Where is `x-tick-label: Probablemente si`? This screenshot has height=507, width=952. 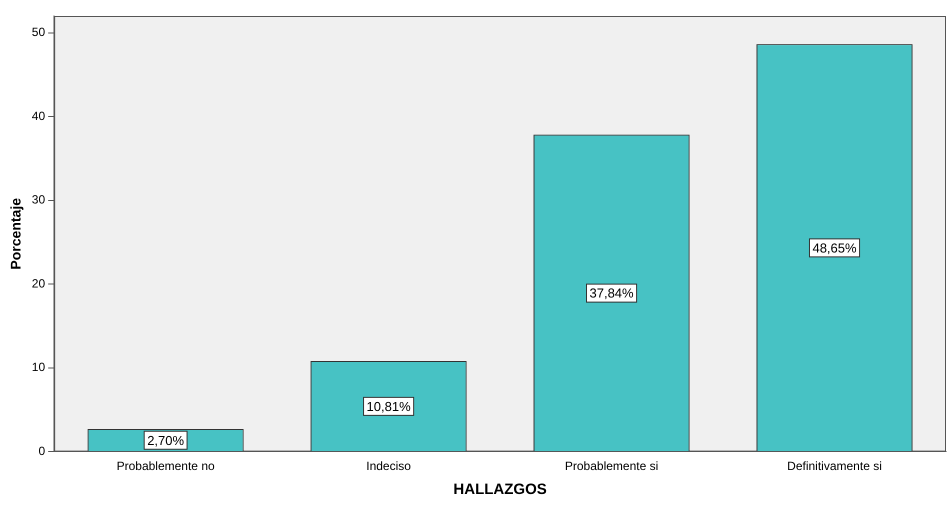 x-tick-label: Probablemente si is located at coordinates (611, 466).